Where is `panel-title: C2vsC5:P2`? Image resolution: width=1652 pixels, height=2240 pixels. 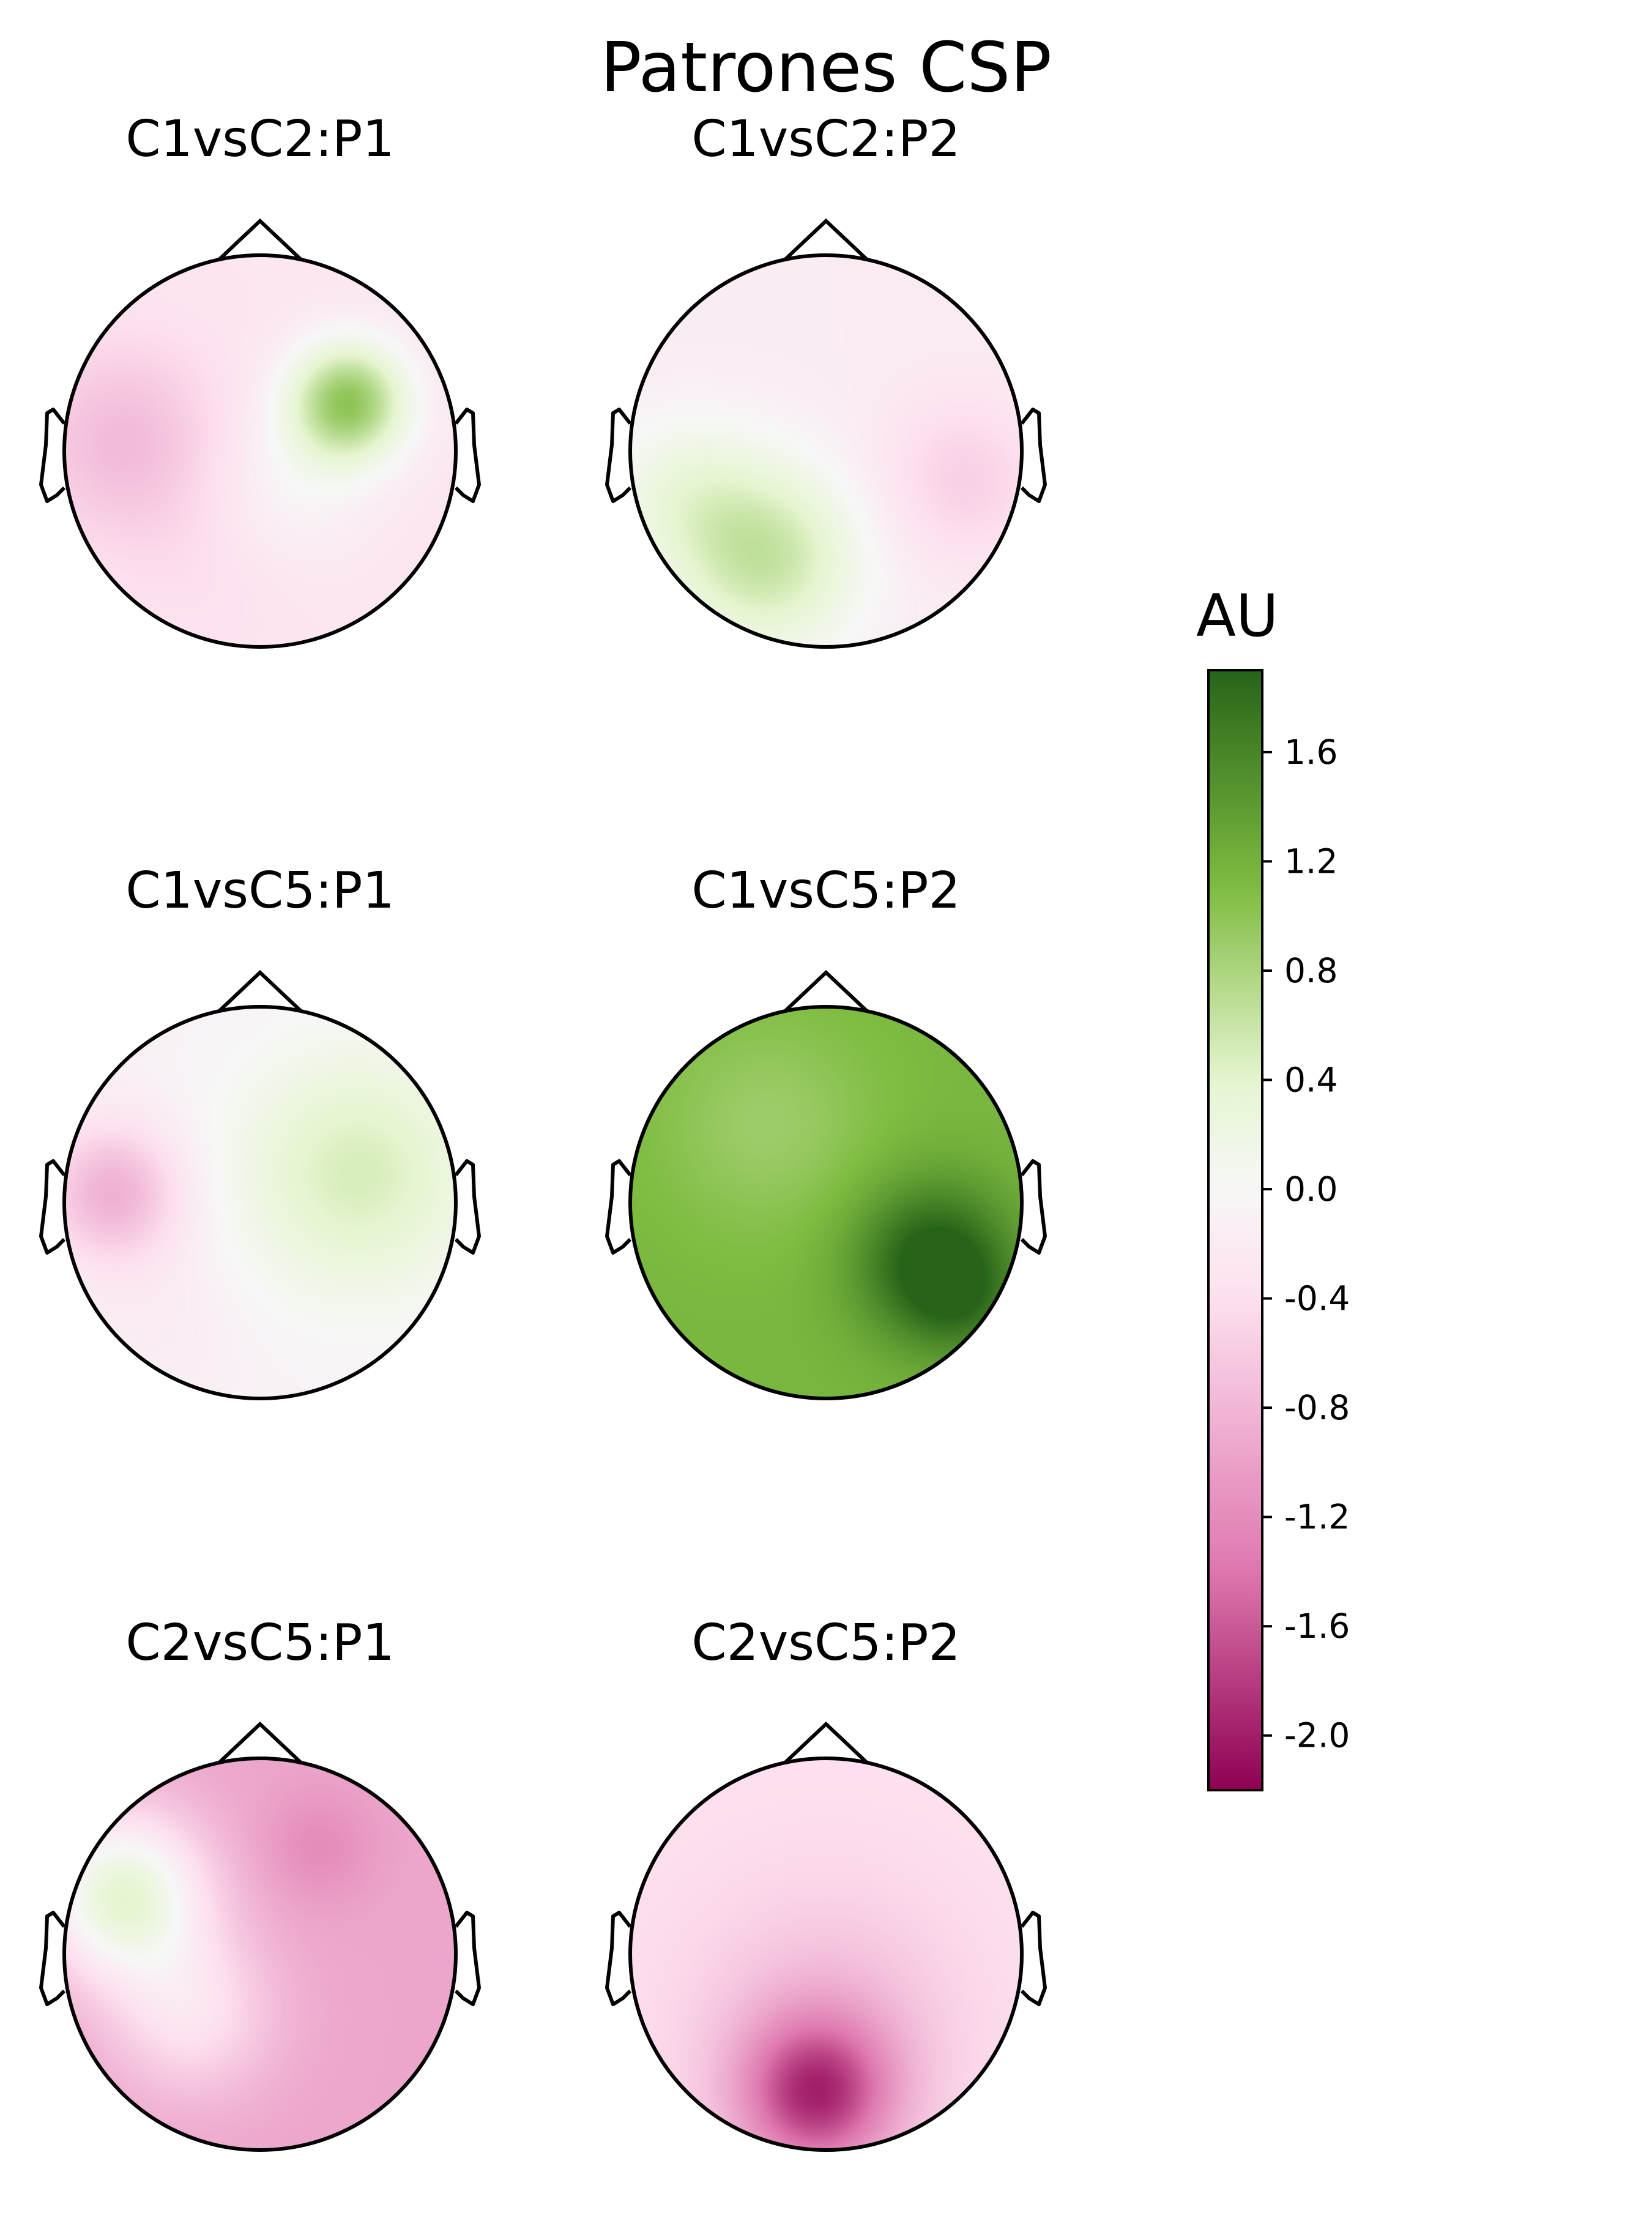 panel-title: C2vsC5:P2 is located at coordinates (826, 1643).